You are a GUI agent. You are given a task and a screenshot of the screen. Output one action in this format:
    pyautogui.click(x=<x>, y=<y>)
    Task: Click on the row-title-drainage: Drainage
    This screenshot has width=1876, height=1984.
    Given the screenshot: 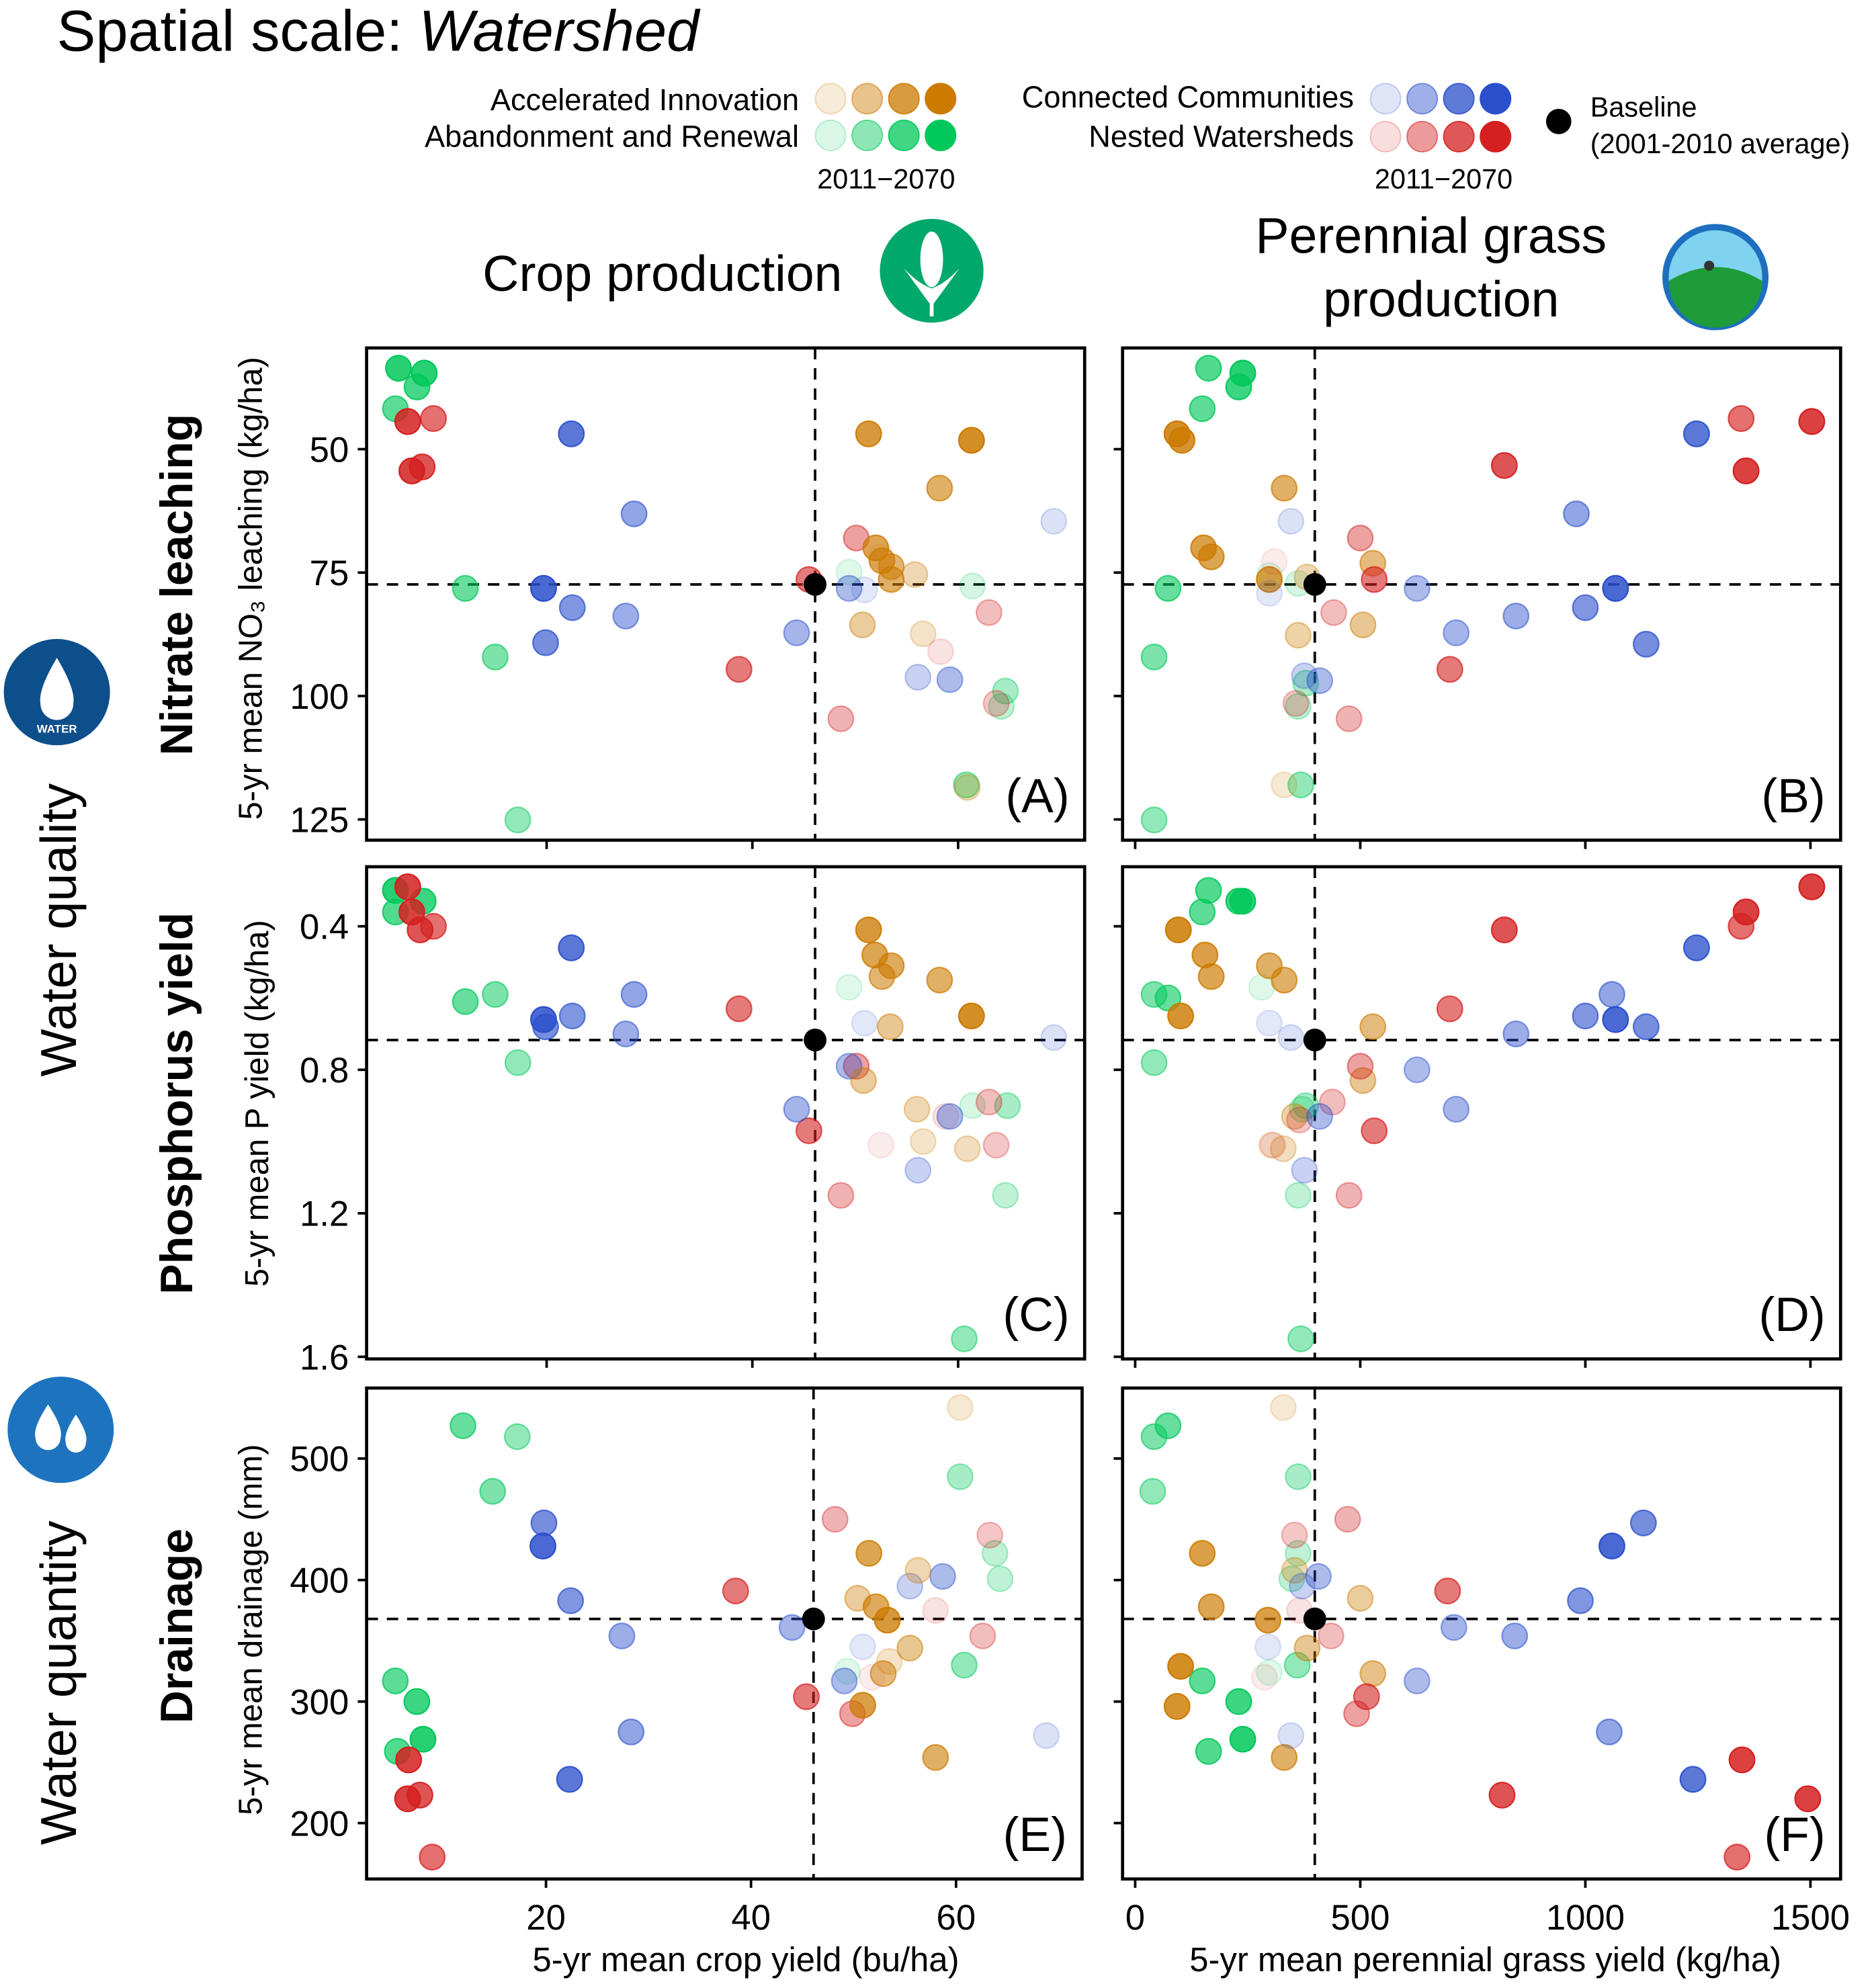 What is the action you would take?
    pyautogui.click(x=177, y=1626)
    